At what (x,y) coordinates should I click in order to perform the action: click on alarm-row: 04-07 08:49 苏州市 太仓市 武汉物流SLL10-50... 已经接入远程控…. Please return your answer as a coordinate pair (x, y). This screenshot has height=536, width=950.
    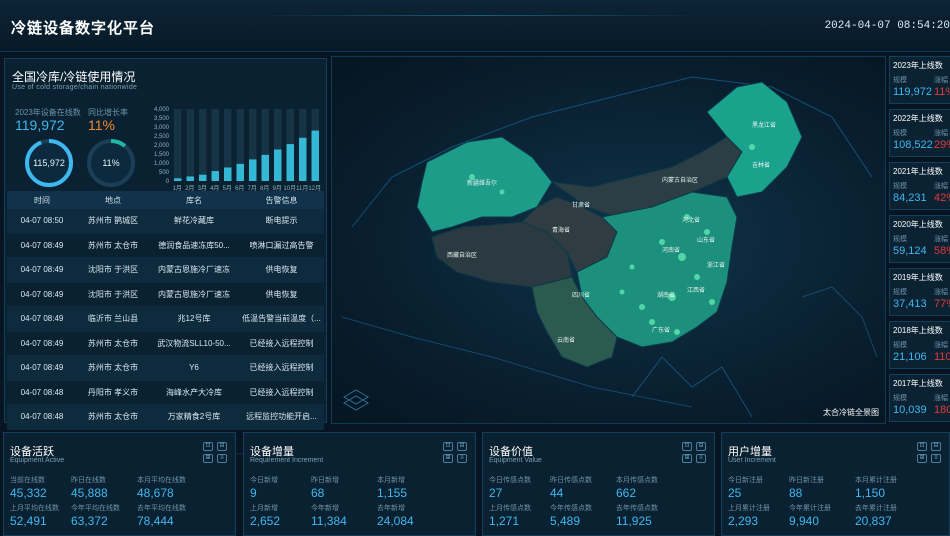
    Looking at the image, I should click on (165, 344).